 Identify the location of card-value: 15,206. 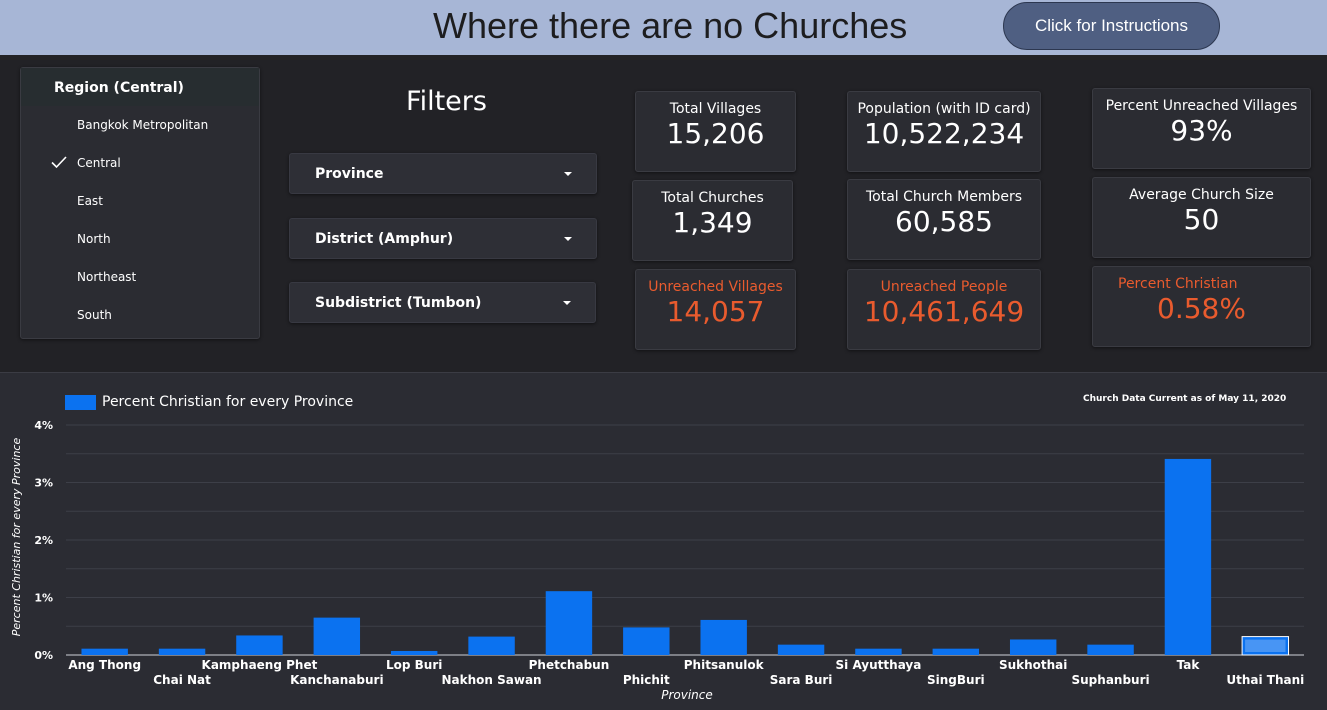
(715, 133).